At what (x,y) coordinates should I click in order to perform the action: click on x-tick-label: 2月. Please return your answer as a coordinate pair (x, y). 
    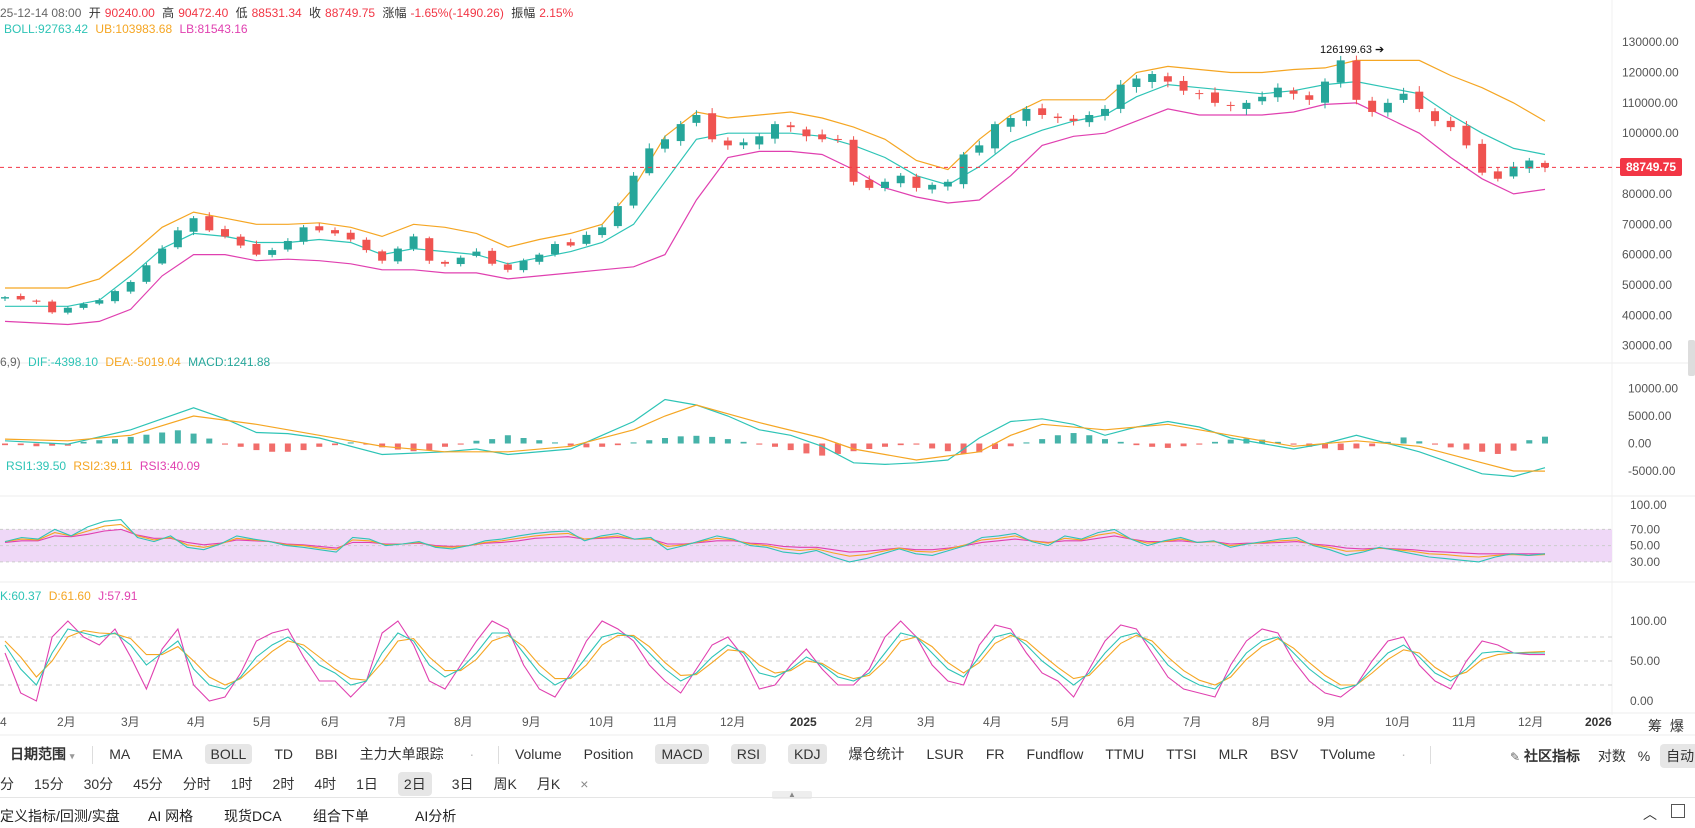
    Looking at the image, I should click on (66, 722).